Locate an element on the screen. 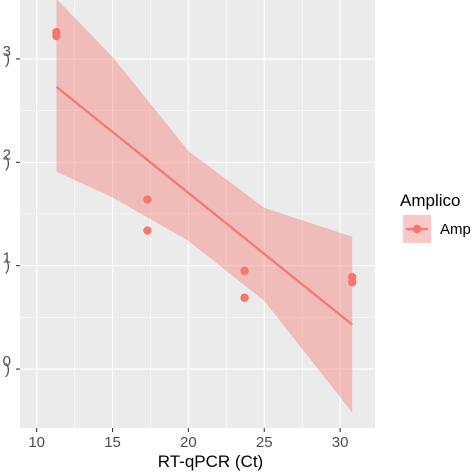 The image size is (474, 474). y-tick-label-exponent: 0 is located at coordinates (7, 361).